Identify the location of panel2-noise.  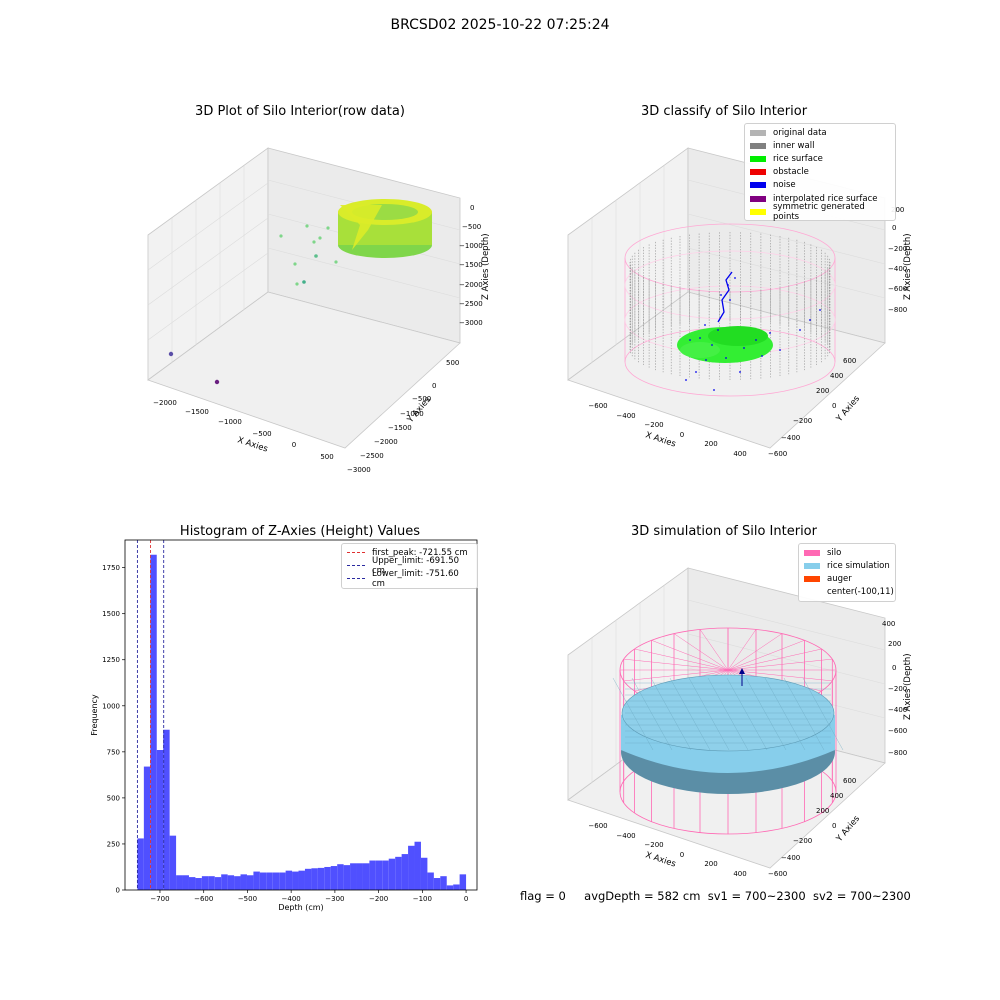
(753, 331).